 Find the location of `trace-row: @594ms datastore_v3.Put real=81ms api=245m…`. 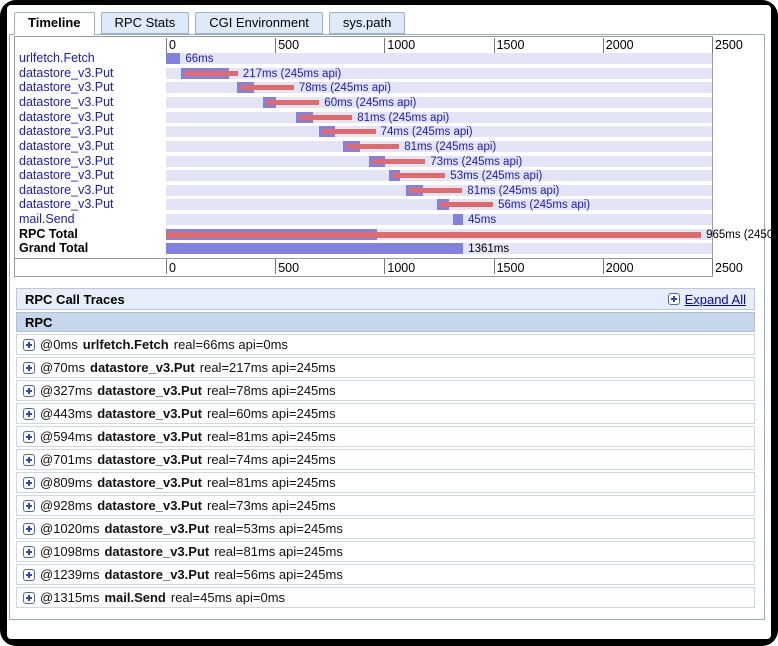

trace-row: @594ms datastore_v3.Put real=81ms api=245m… is located at coordinates (385, 436).